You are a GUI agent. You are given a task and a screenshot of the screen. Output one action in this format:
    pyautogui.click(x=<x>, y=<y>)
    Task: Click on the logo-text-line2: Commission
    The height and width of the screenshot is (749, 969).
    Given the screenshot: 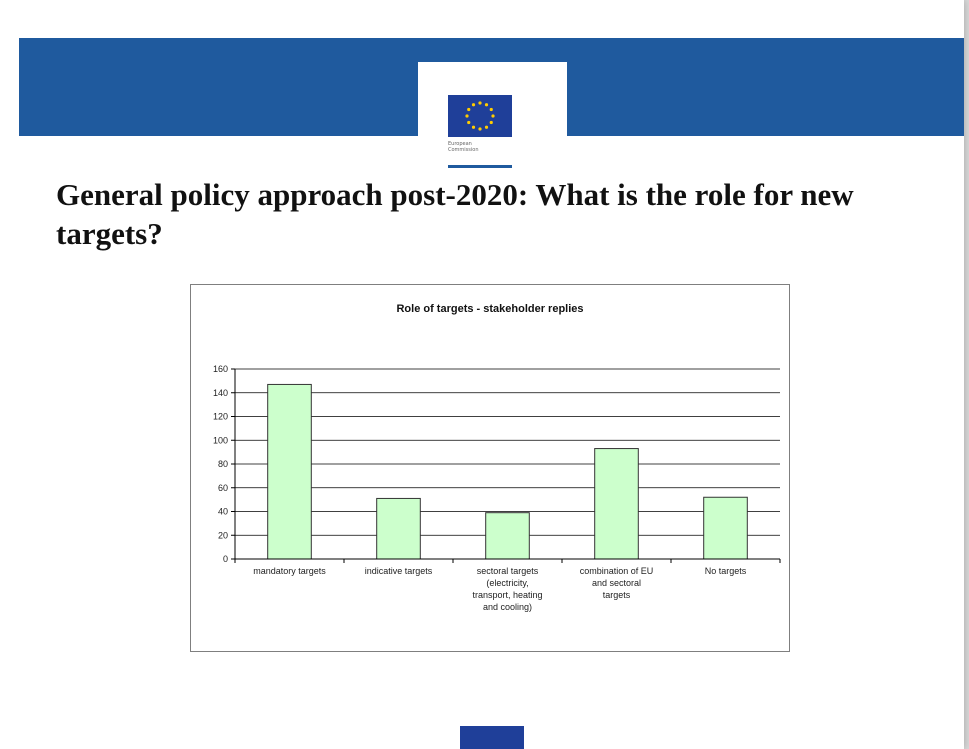 What is the action you would take?
    pyautogui.click(x=463, y=150)
    